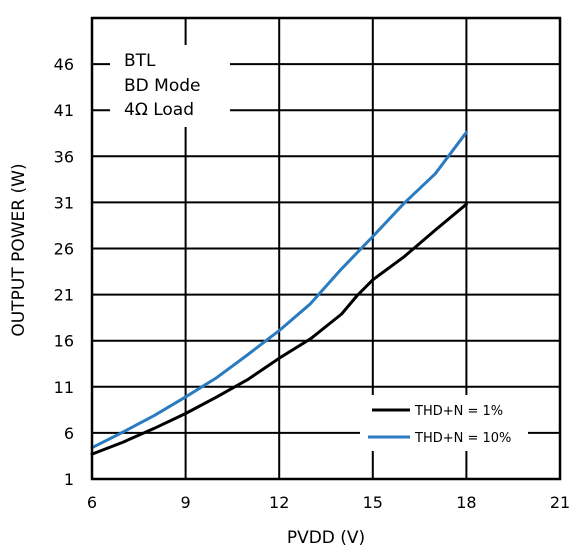 The height and width of the screenshot is (554, 581). What do you see at coordinates (64, 341) in the screenshot?
I see `y-tick-label: 16` at bounding box center [64, 341].